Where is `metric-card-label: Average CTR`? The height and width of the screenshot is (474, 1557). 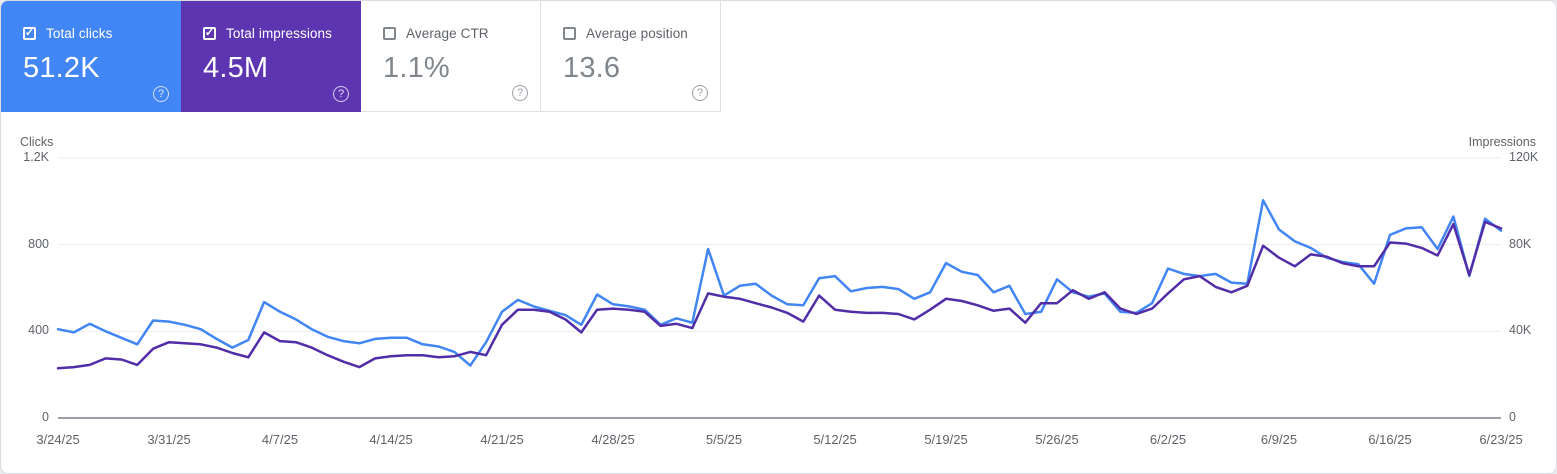 metric-card-label: Average CTR is located at coordinates (447, 33).